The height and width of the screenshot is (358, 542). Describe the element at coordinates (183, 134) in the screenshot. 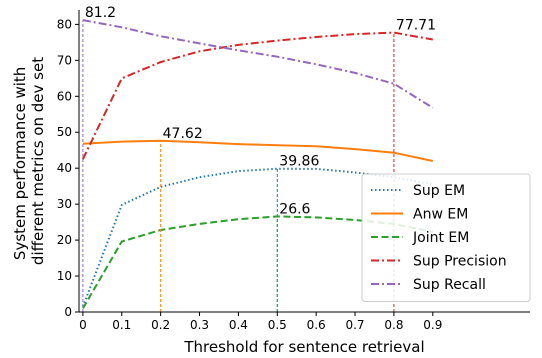

I see `annotation-label-1: 47.62` at that location.